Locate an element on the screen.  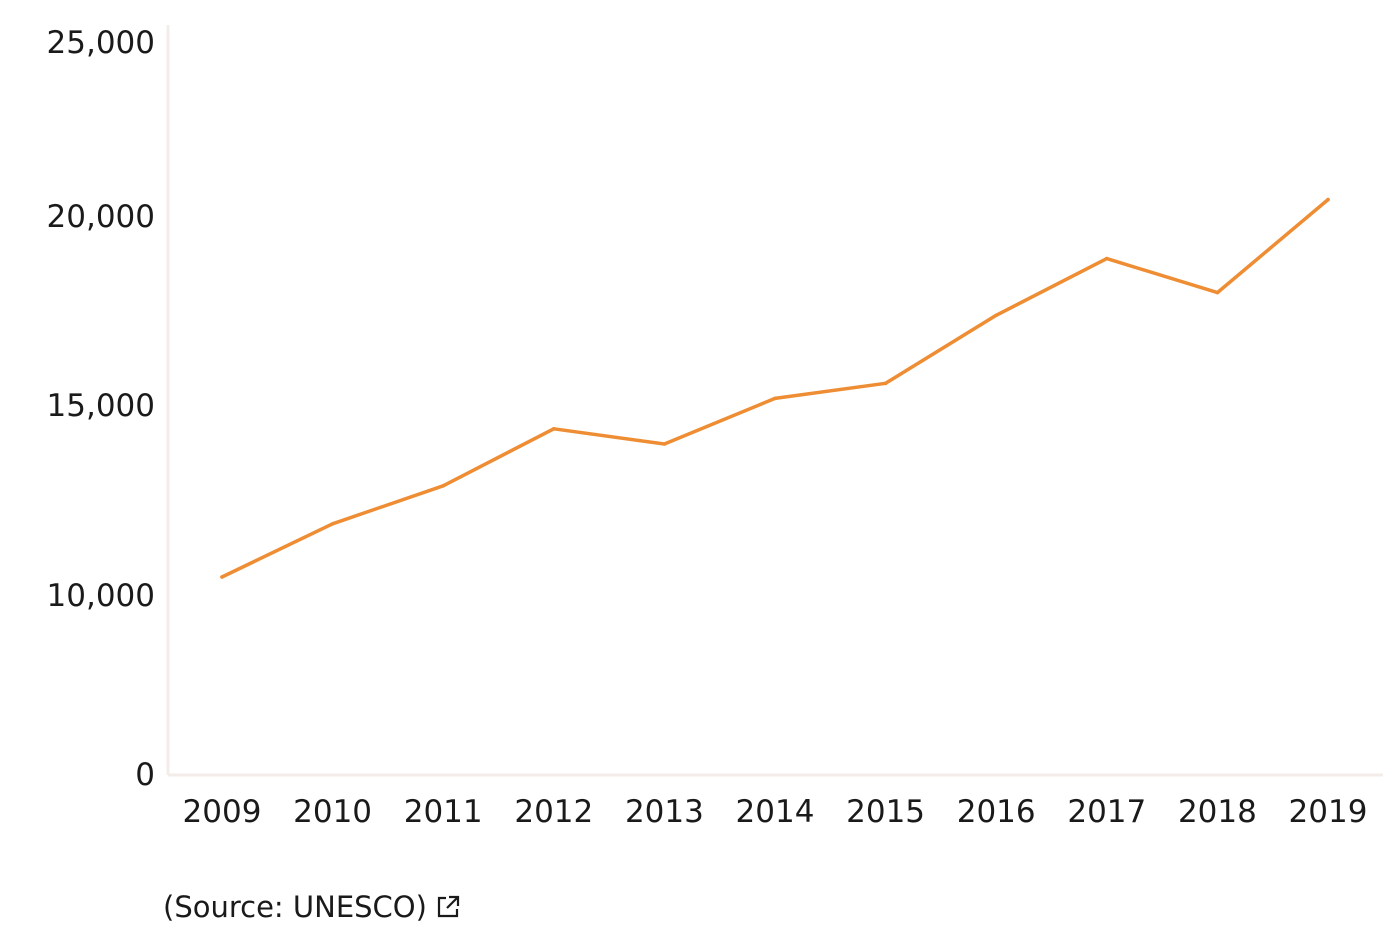
source-link: (Source: UNESCO) is located at coordinates (312, 907).